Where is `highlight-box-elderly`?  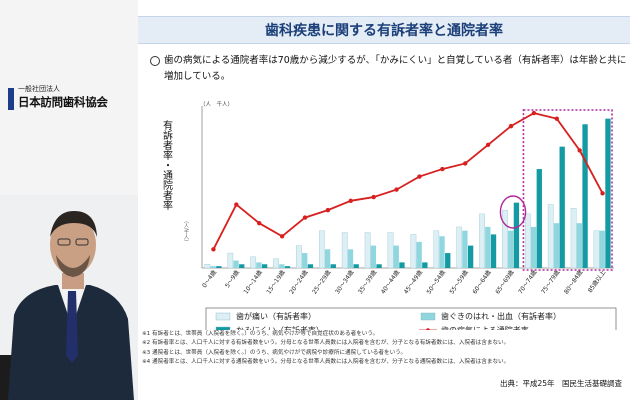
highlight-box-elderly is located at coordinates (567, 190).